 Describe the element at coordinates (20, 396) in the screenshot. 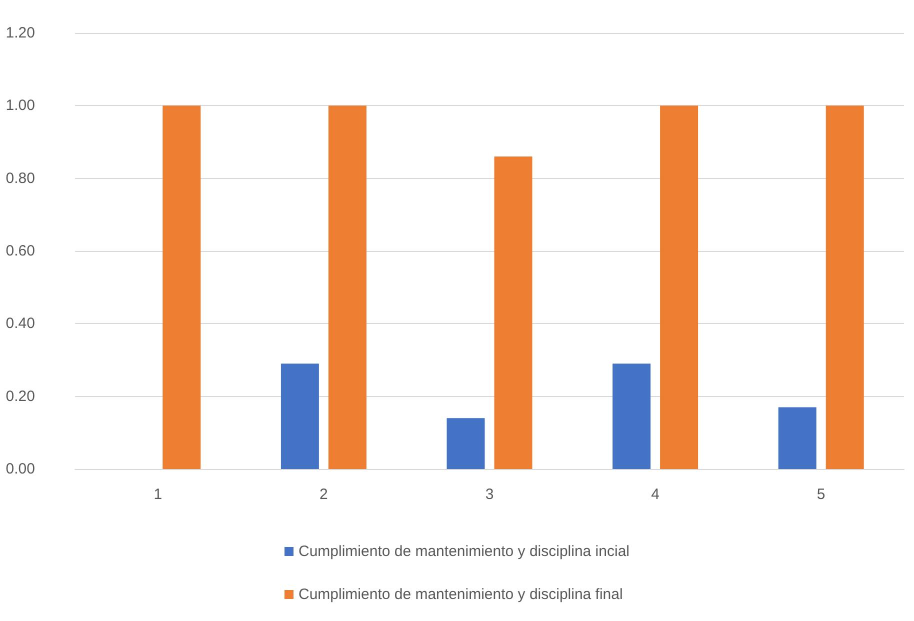

I see `y-tick-label: 0.20` at that location.